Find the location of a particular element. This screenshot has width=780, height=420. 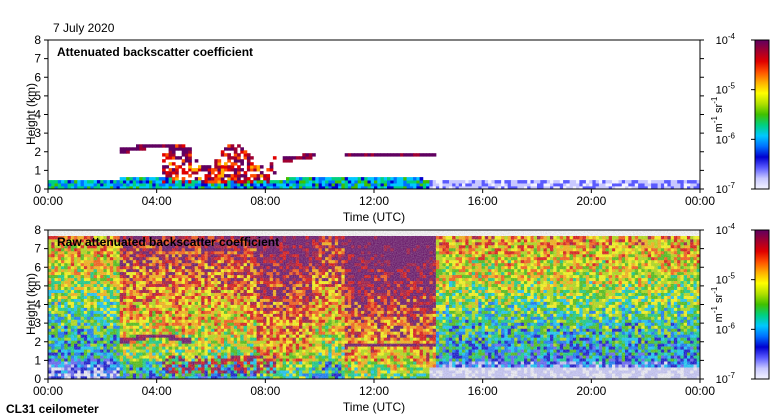

heatmap-marks is located at coordinates (374, 167).